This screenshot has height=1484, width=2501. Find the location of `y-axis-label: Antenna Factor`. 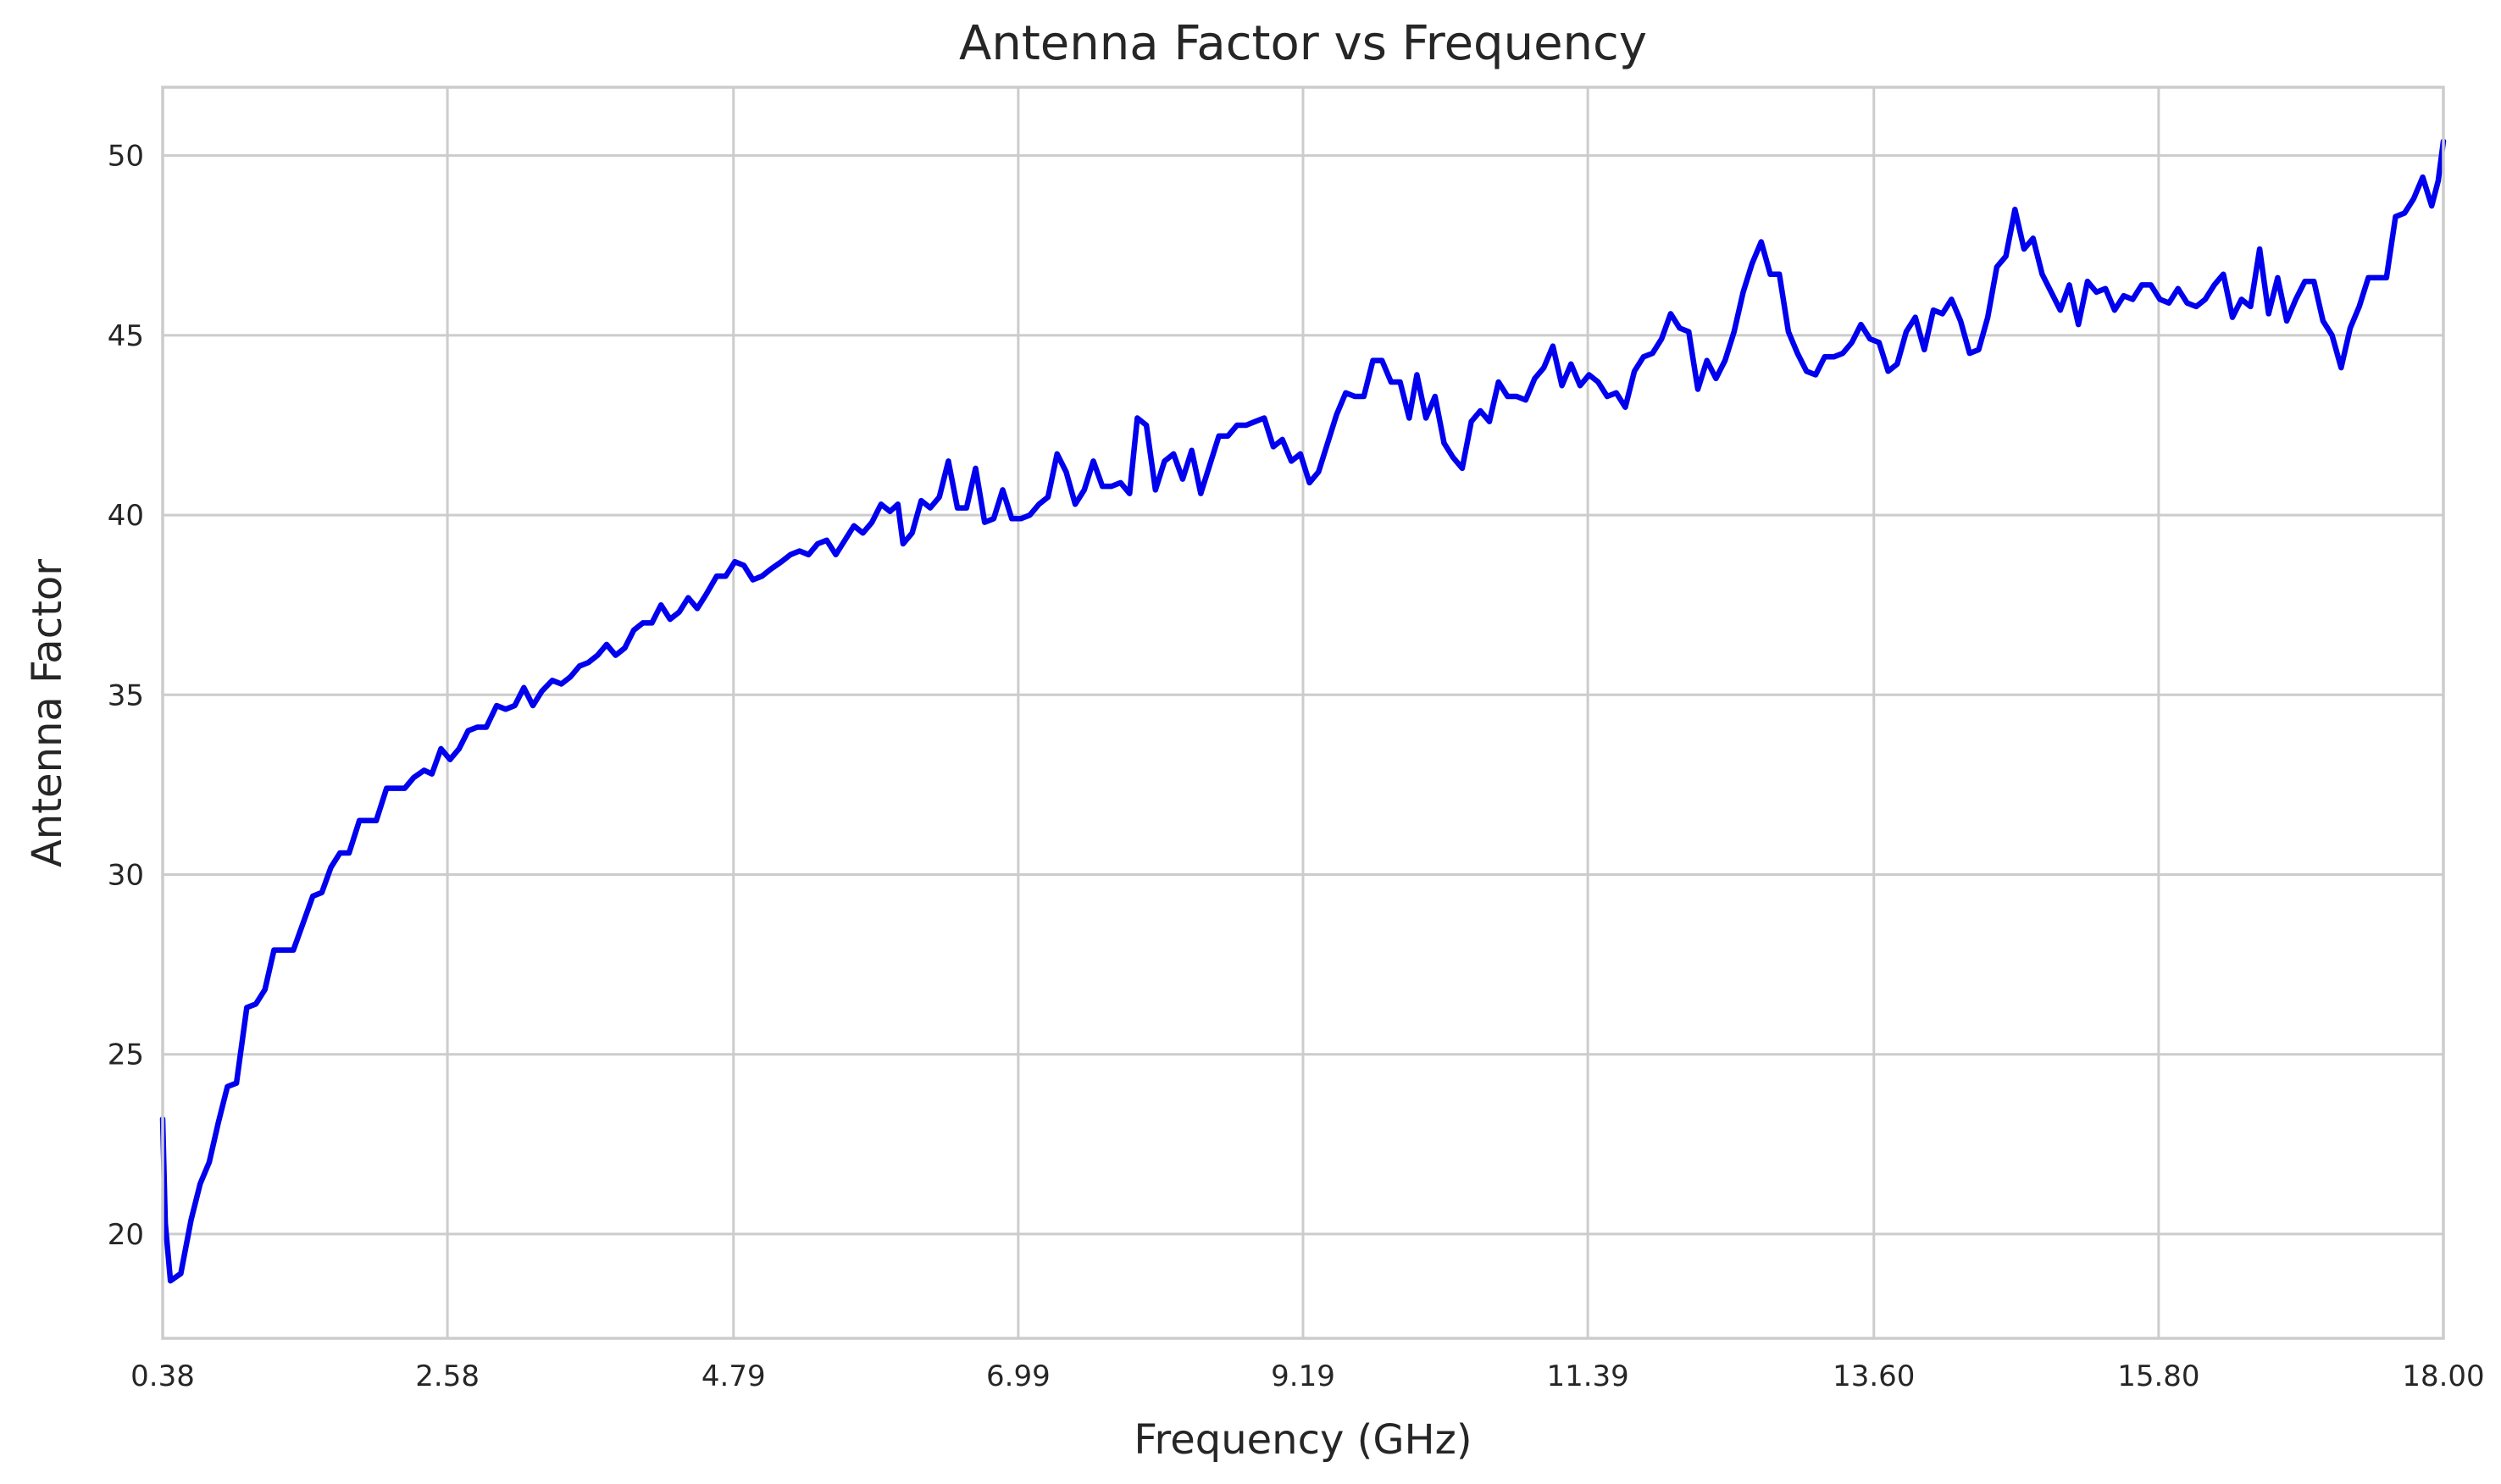

y-axis-label: Antenna Factor is located at coordinates (47, 713).